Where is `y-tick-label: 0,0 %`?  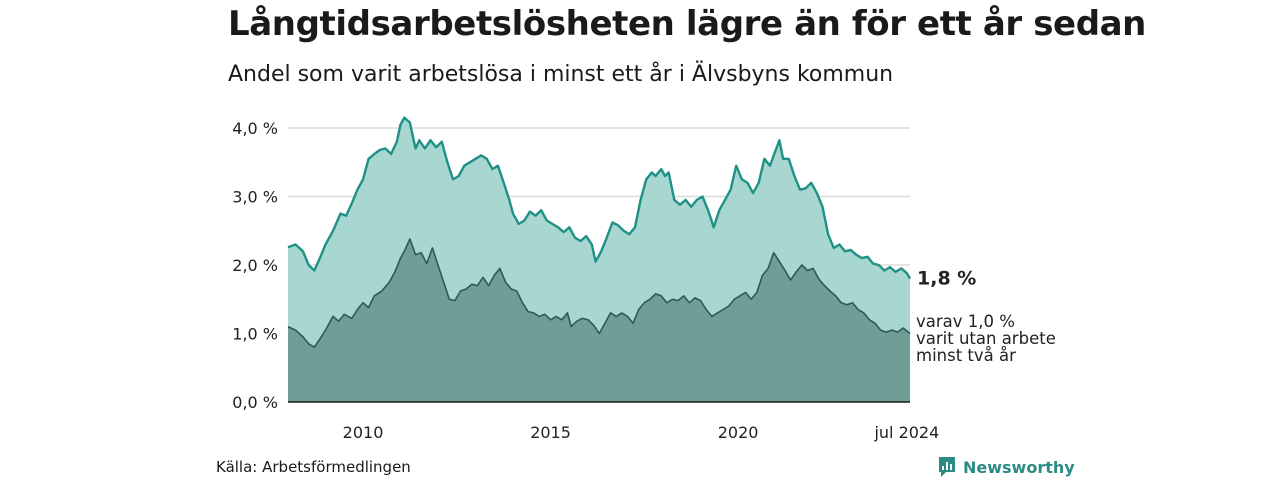 y-tick-label: 0,0 % is located at coordinates (255, 402).